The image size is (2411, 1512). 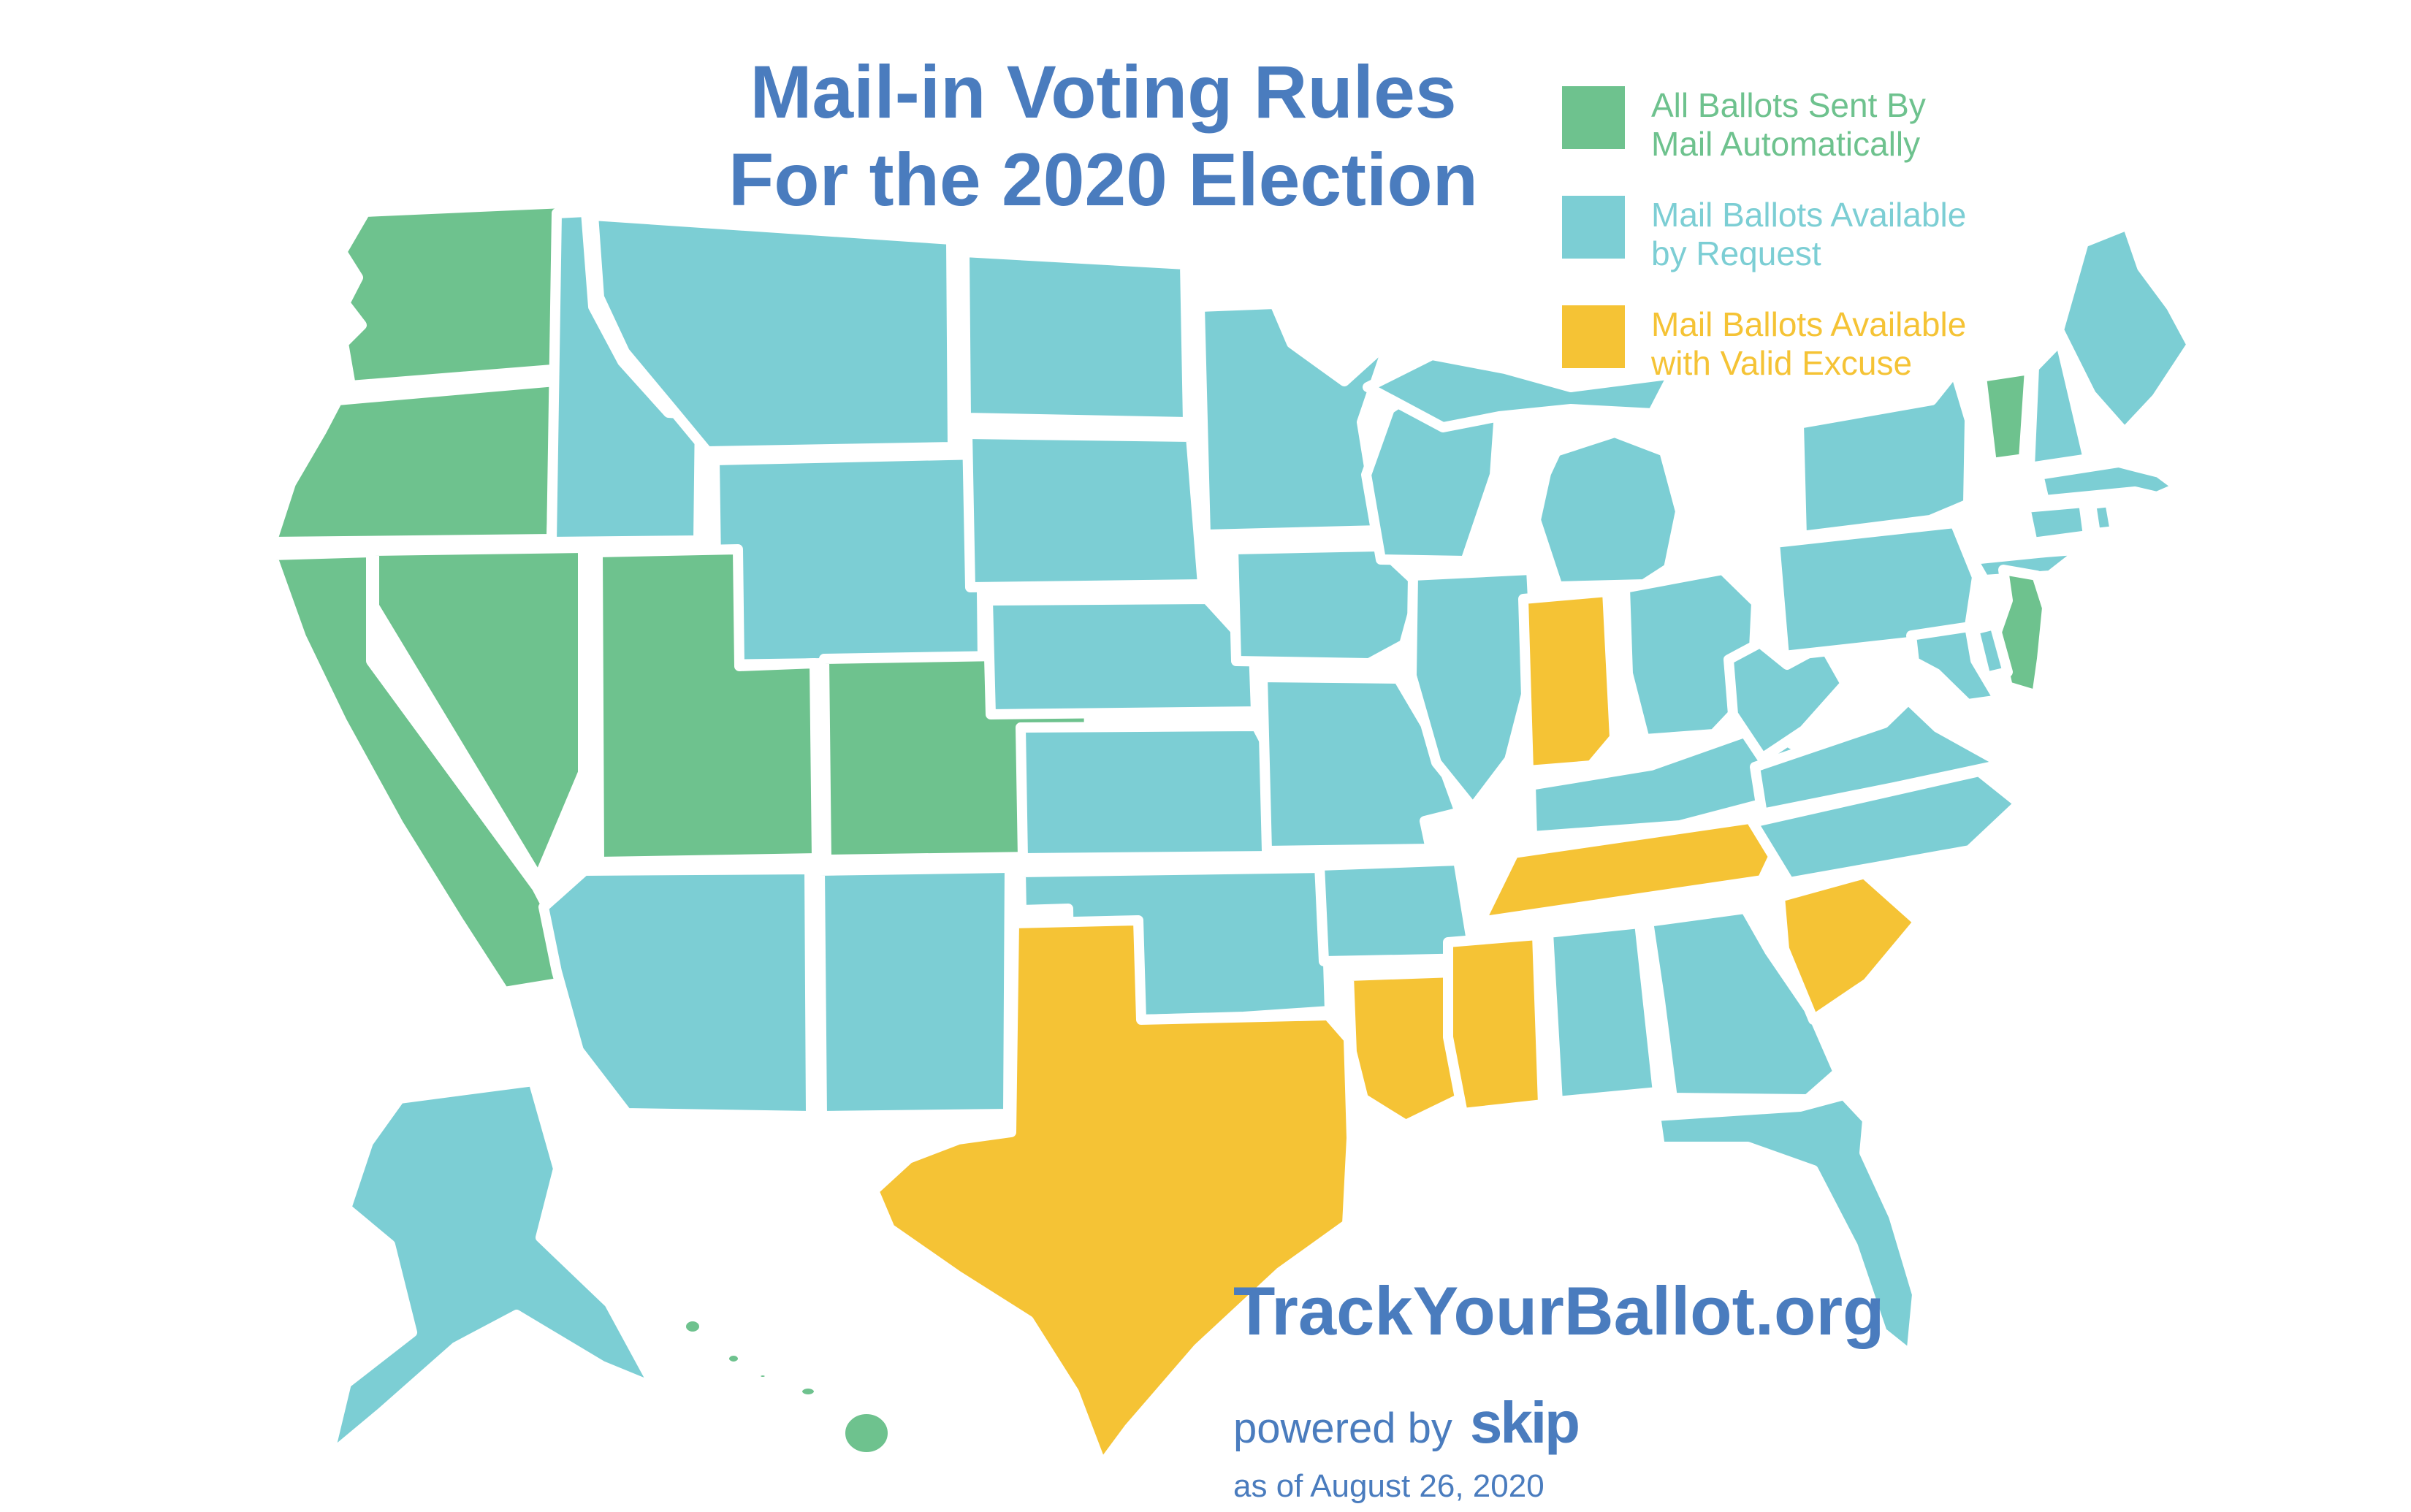 What do you see at coordinates (733, 1358) in the screenshot?
I see `state-hawaii-oahu` at bounding box center [733, 1358].